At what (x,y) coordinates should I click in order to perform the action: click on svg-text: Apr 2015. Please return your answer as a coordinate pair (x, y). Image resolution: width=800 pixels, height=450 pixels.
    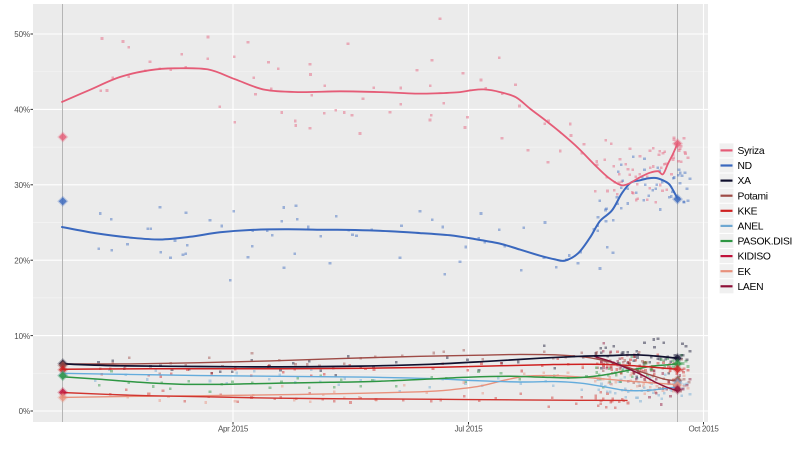
    Looking at the image, I should click on (233, 428).